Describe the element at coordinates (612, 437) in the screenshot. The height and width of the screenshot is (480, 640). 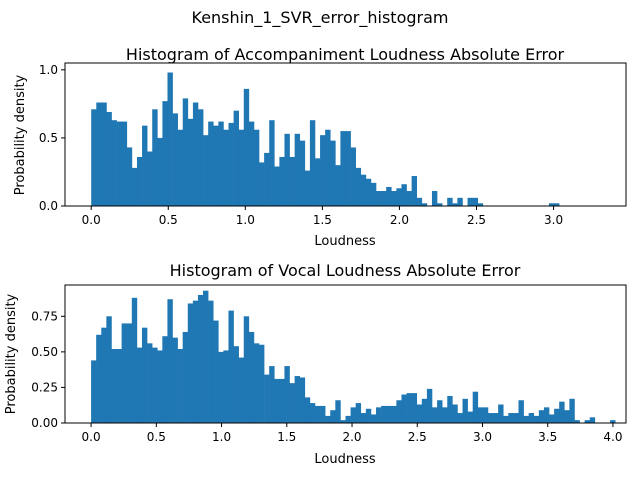
I see `vocal-x-tick-label: 4.0` at that location.